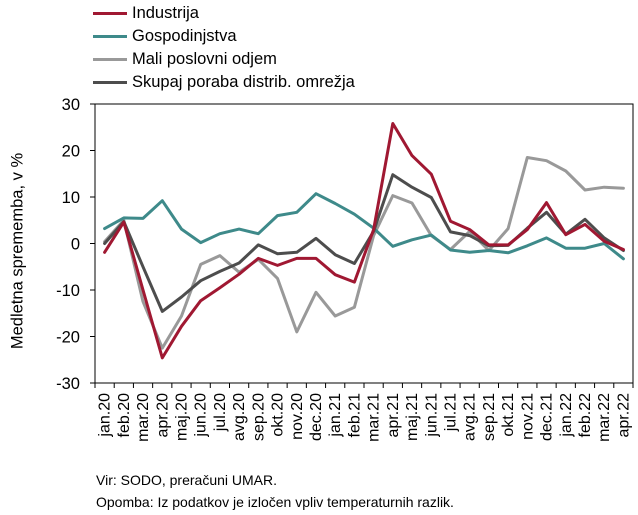 The width and height of the screenshot is (638, 515). Describe the element at coordinates (566, 415) in the screenshot. I see `x-tick-label: jan.22` at that location.